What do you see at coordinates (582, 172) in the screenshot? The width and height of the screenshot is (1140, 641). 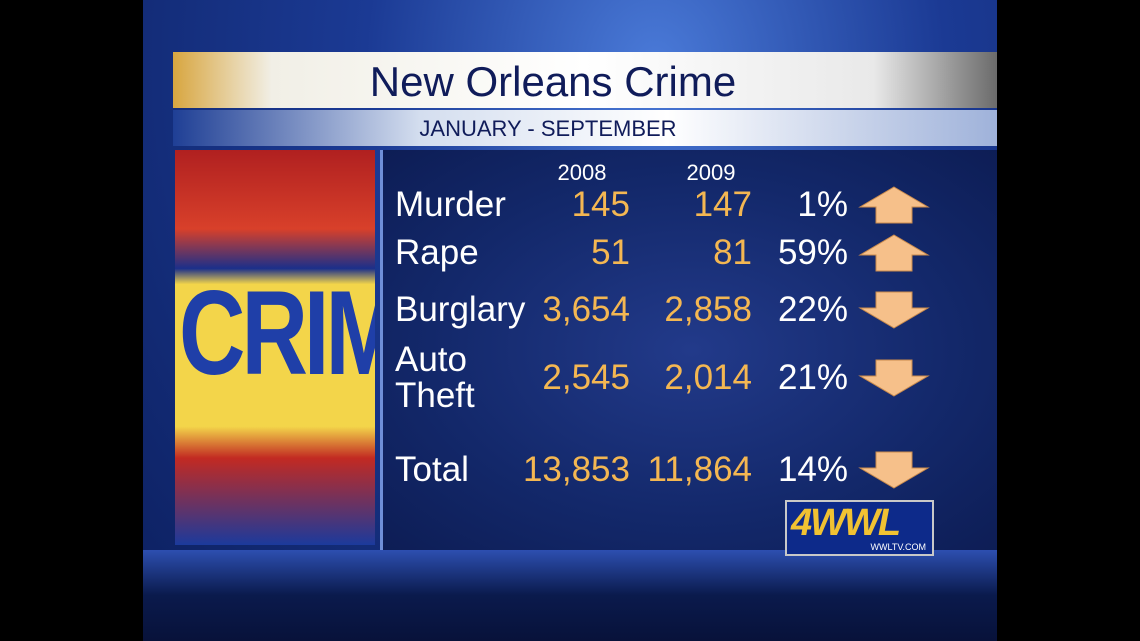 I see `column-header: 2008` at bounding box center [582, 172].